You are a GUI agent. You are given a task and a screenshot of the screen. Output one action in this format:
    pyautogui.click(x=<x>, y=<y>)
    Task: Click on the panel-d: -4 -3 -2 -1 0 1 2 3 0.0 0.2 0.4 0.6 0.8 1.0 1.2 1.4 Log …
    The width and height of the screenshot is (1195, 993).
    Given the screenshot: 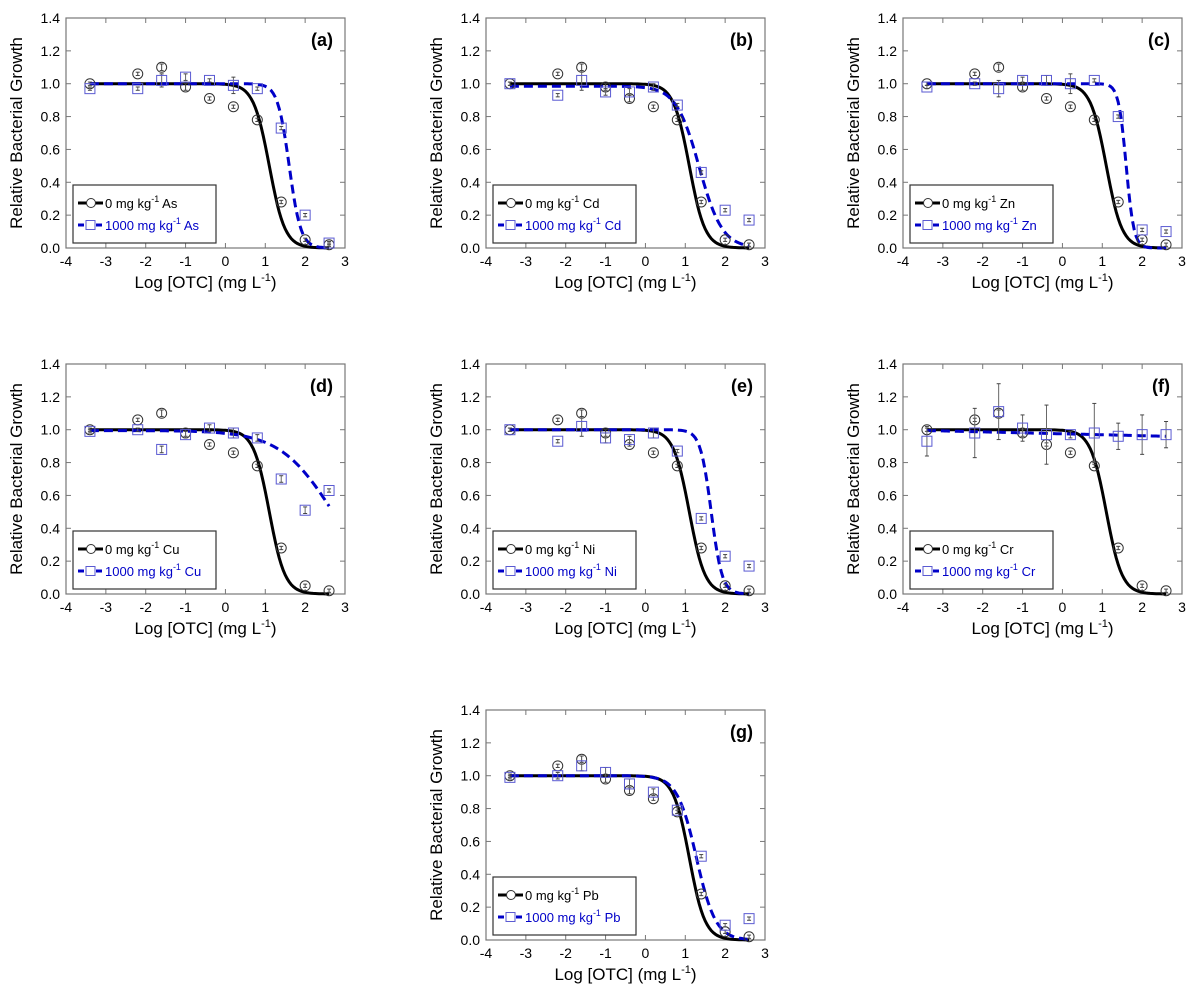 What is the action you would take?
    pyautogui.click(x=178, y=497)
    